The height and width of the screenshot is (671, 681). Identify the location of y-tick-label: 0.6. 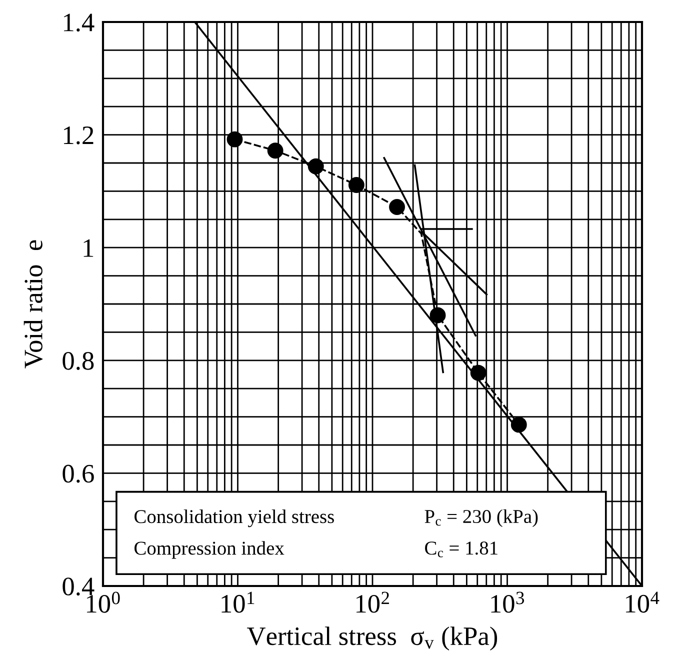
(78, 473).